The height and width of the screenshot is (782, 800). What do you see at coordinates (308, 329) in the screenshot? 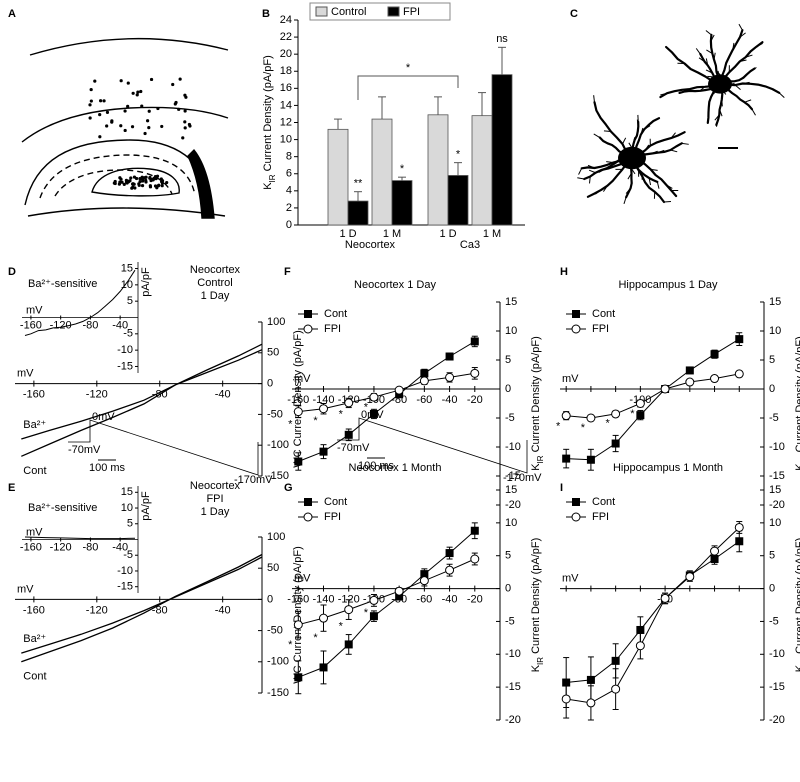
I see `legend-marker` at bounding box center [308, 329].